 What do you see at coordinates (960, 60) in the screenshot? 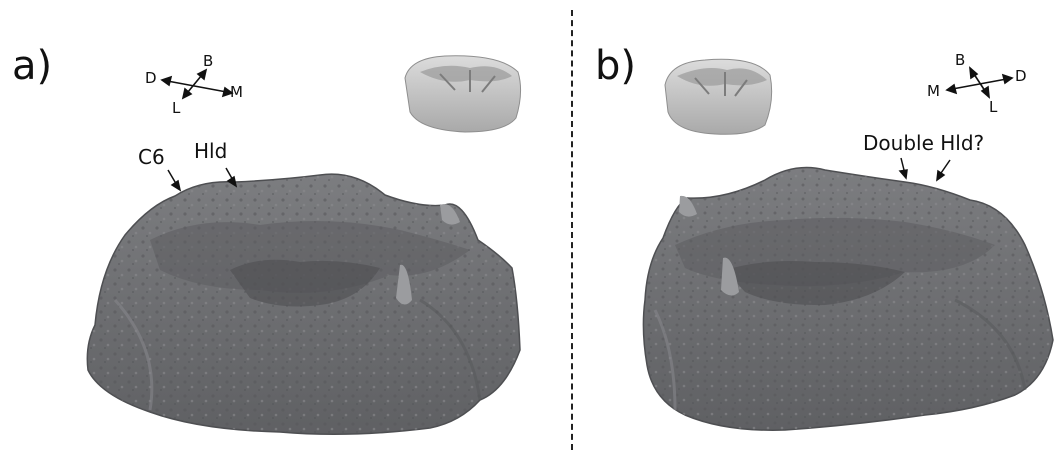
I see `axis-label-b-b: B` at bounding box center [960, 60].